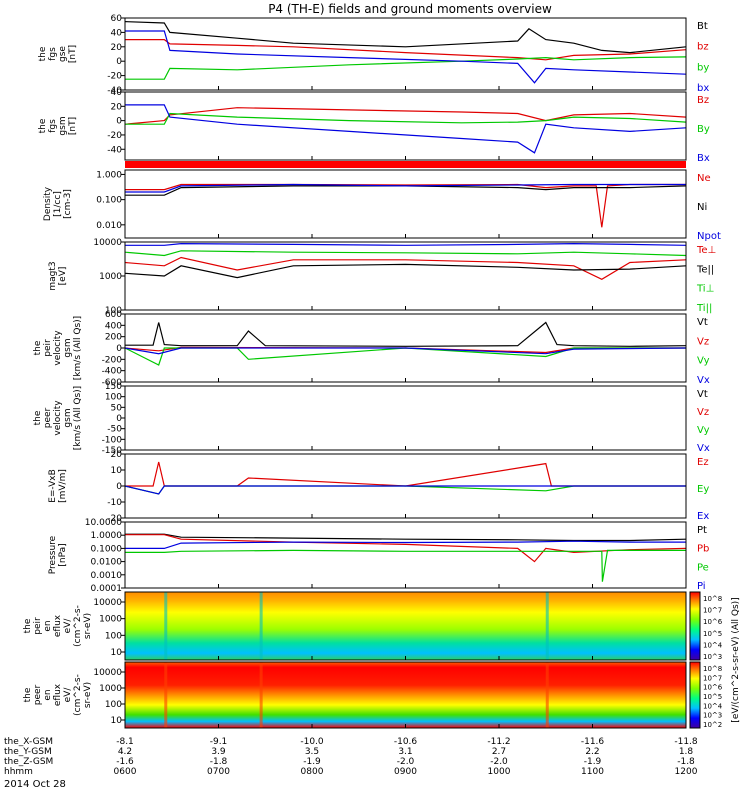 The width and height of the screenshot is (750, 800). What do you see at coordinates (53, 486) in the screenshot?
I see `y-axis-label-line: E=-VxB` at bounding box center [53, 486].